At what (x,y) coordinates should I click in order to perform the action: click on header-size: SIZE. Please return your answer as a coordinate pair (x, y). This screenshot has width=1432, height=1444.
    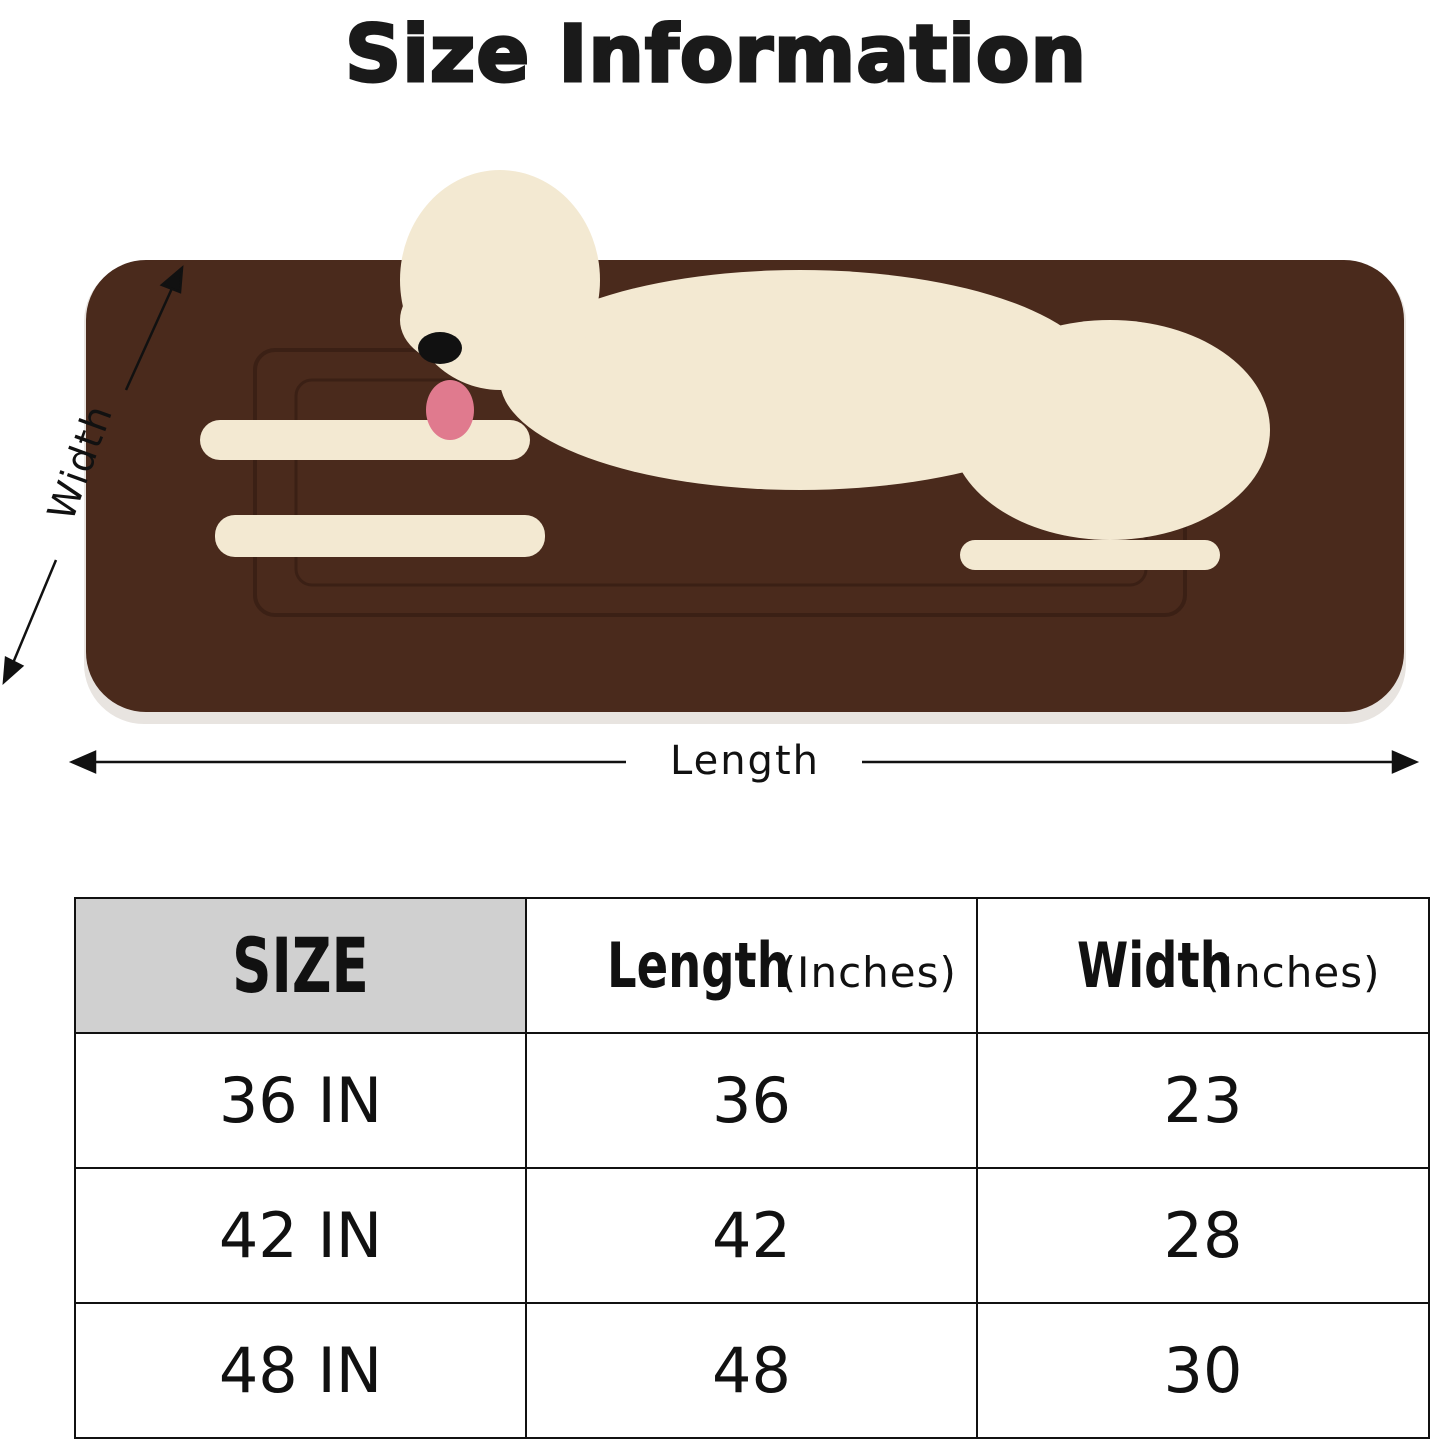
    Looking at the image, I should click on (300, 965).